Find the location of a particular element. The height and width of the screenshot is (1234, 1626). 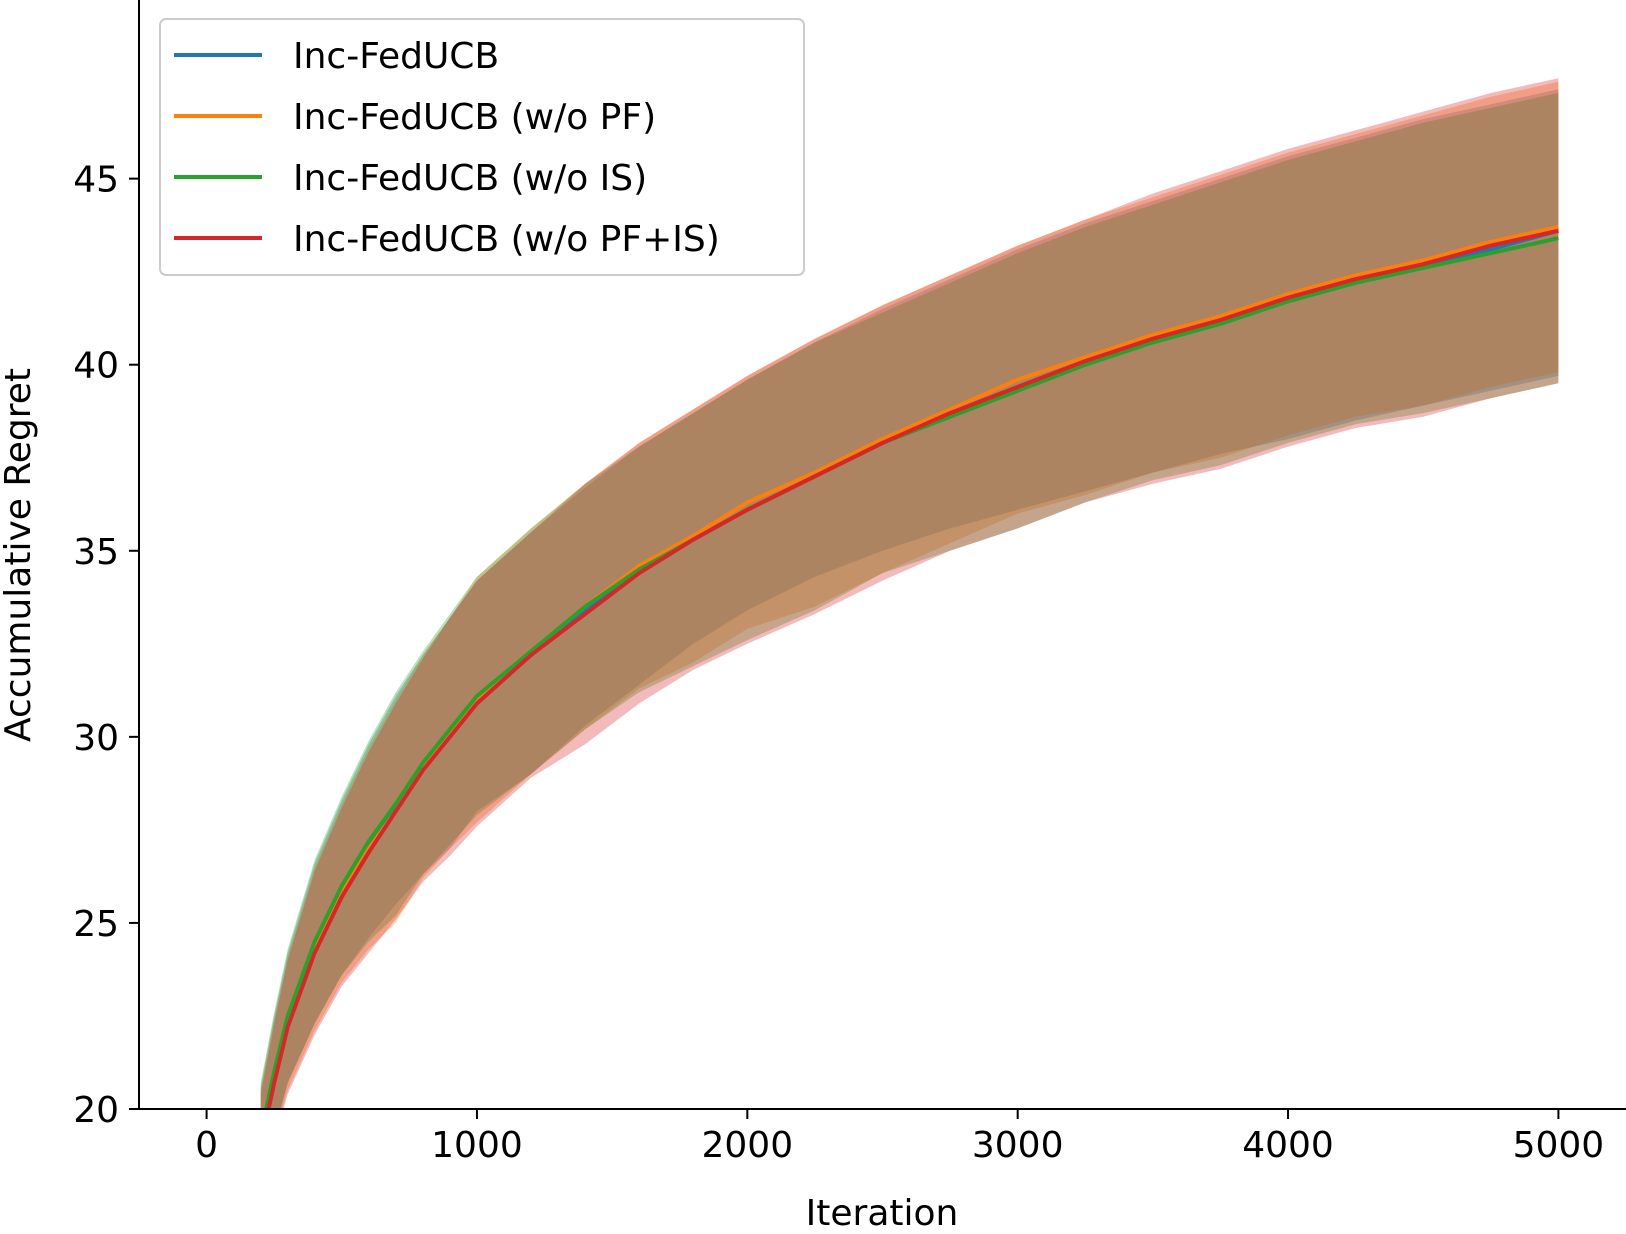

legend-label-2: Inc-FedUCB (w/o PF) is located at coordinates (474, 117).